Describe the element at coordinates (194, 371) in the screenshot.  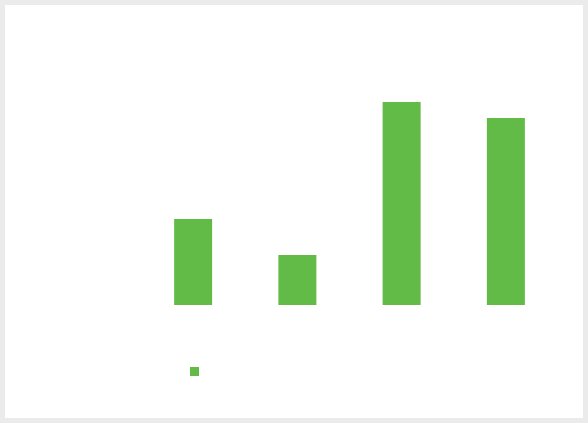
I see `legend-swatch` at that location.